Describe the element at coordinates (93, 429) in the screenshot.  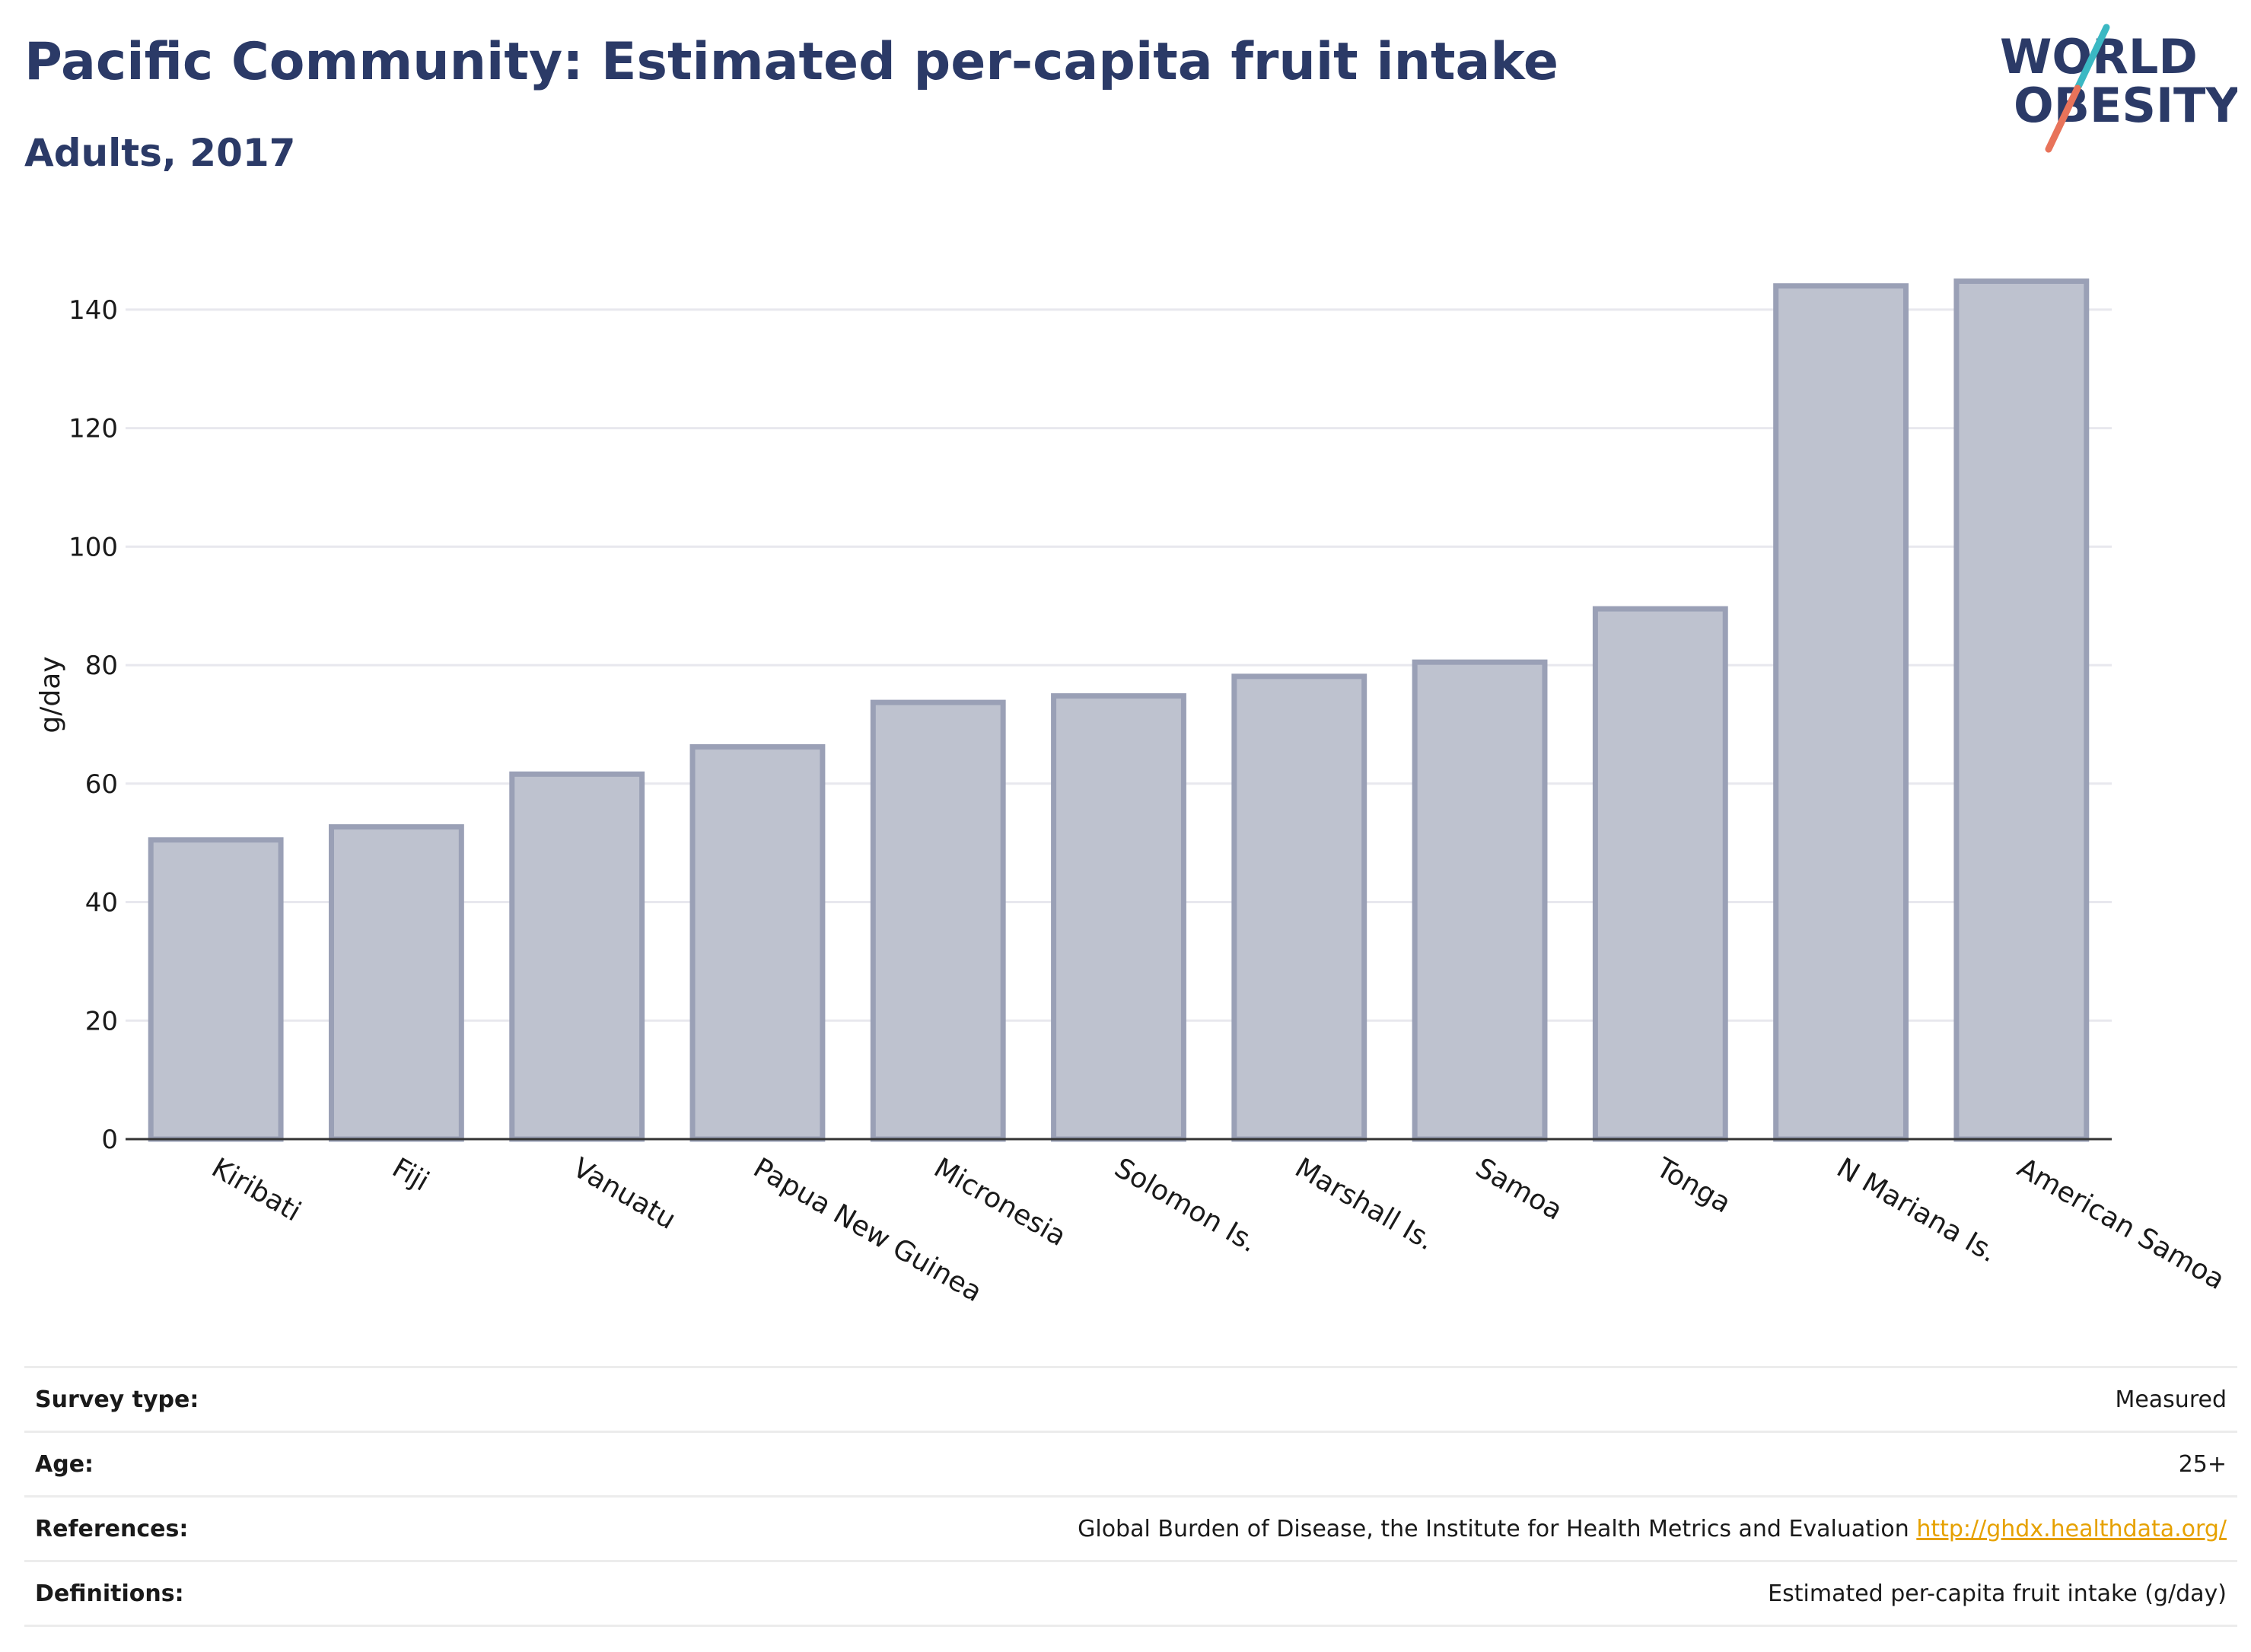
I see `y-tick-label: 120` at that location.